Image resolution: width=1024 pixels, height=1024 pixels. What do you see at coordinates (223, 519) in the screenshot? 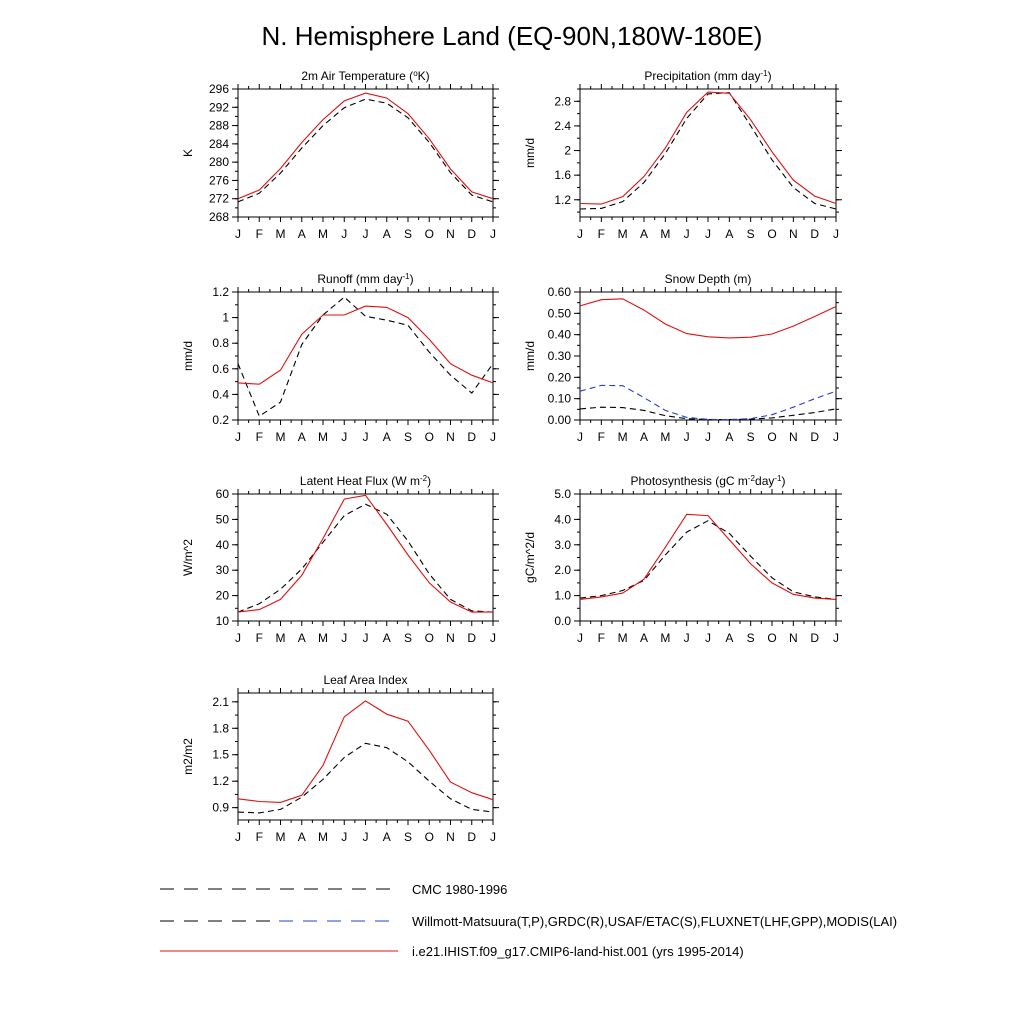
I see `y-tick-label: 50` at bounding box center [223, 519].